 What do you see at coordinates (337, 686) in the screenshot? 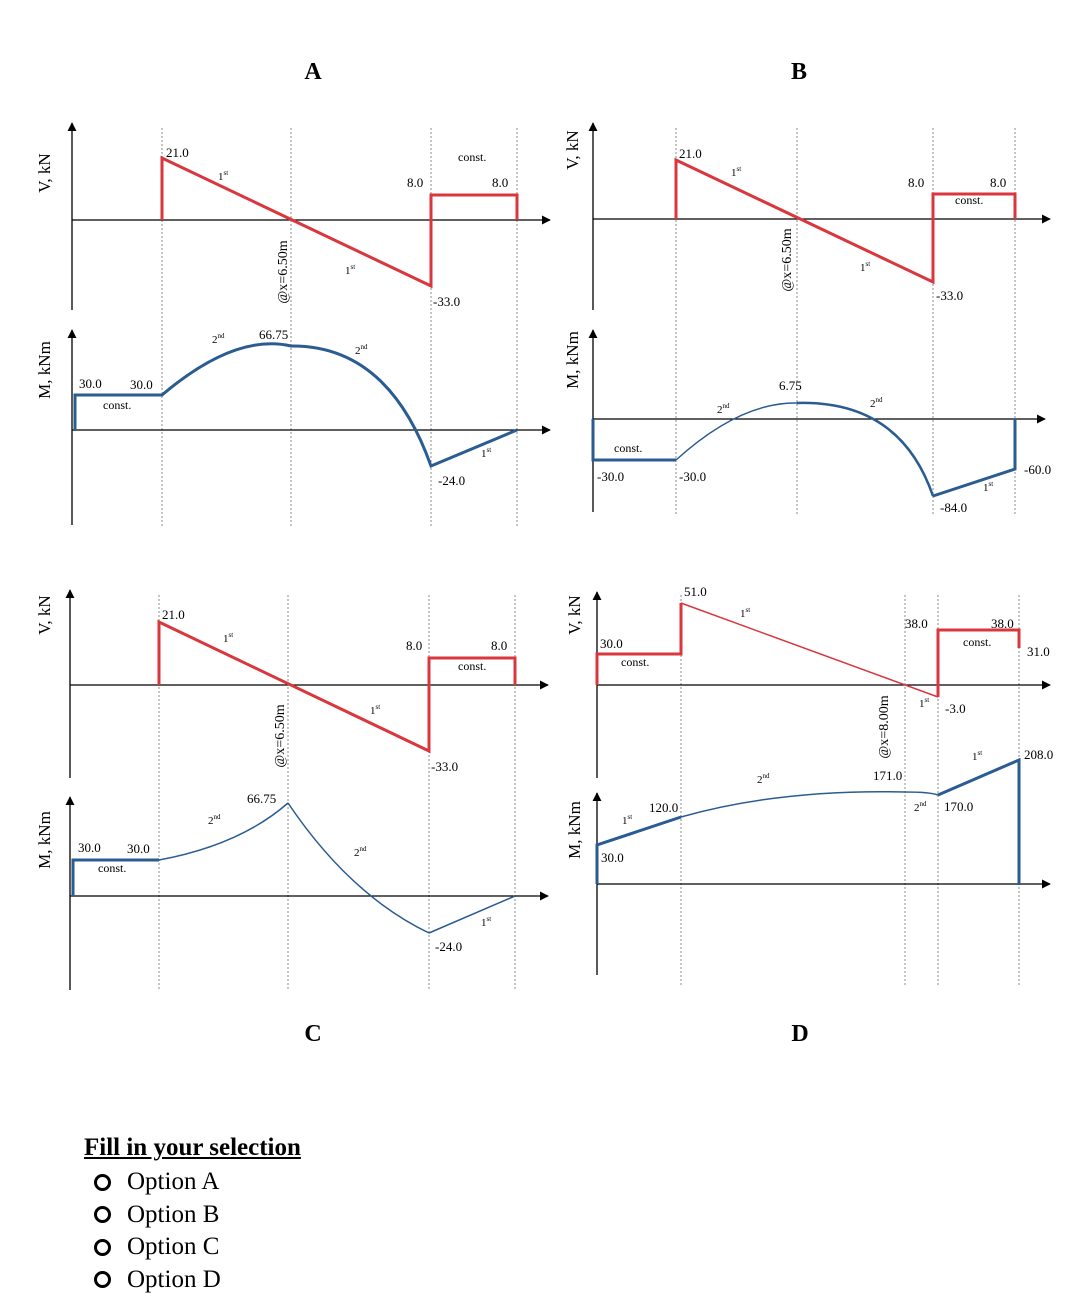
I see `option-c-shear-curve` at bounding box center [337, 686].